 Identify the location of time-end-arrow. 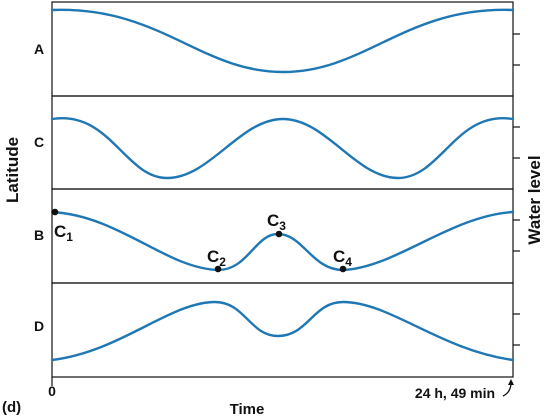
(507, 390).